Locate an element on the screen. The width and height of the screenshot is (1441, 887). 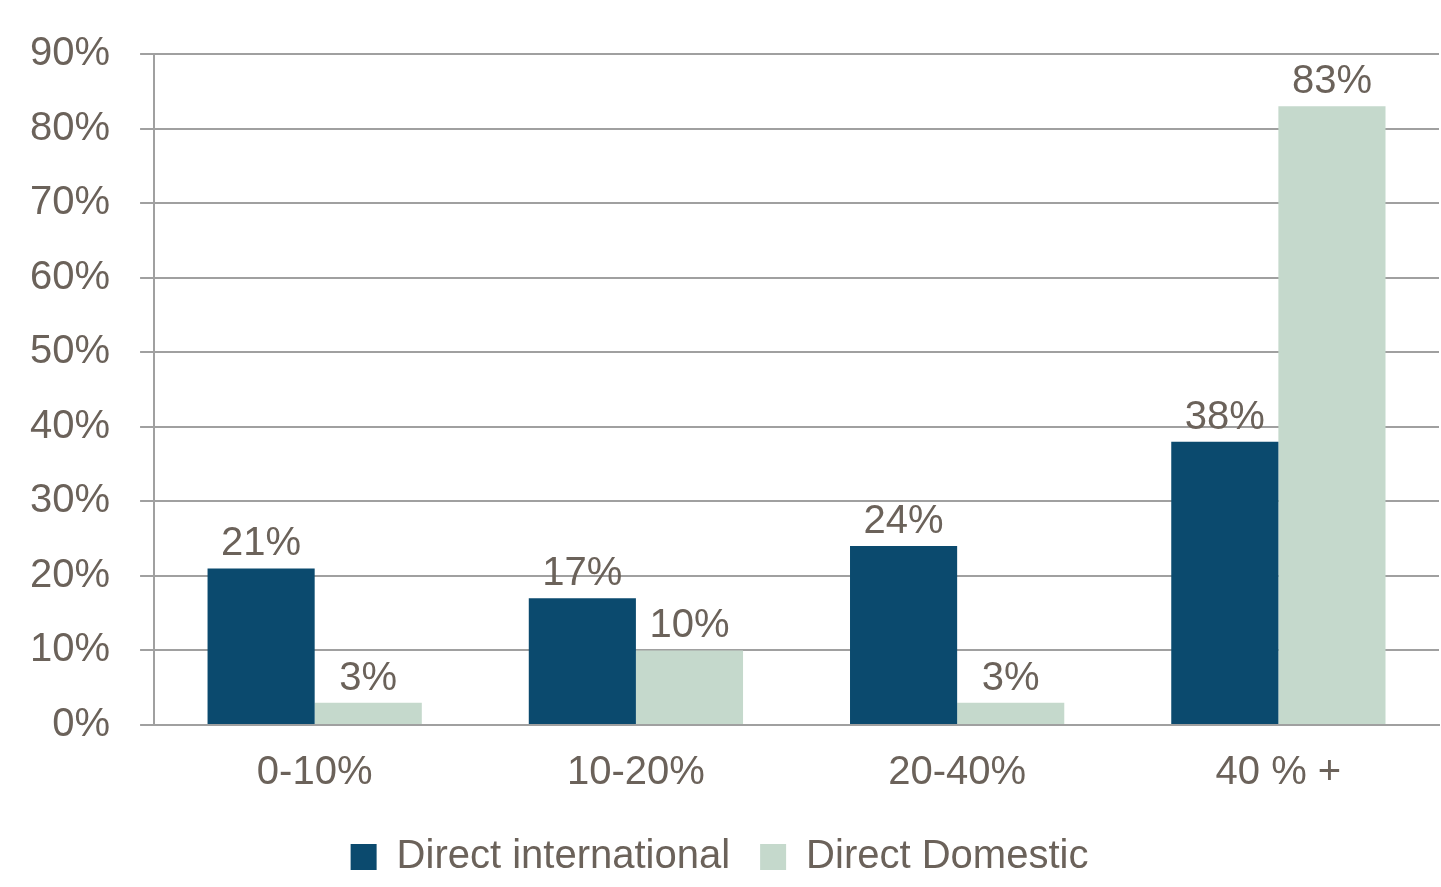
data-label: 83% is located at coordinates (1331, 79).